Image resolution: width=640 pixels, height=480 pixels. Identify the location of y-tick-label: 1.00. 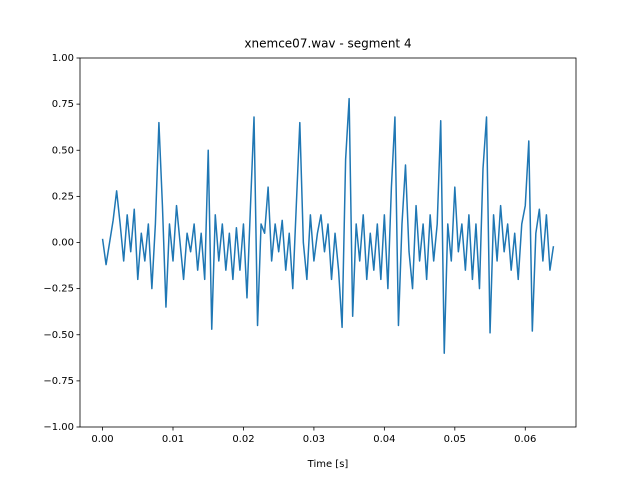
(63, 58).